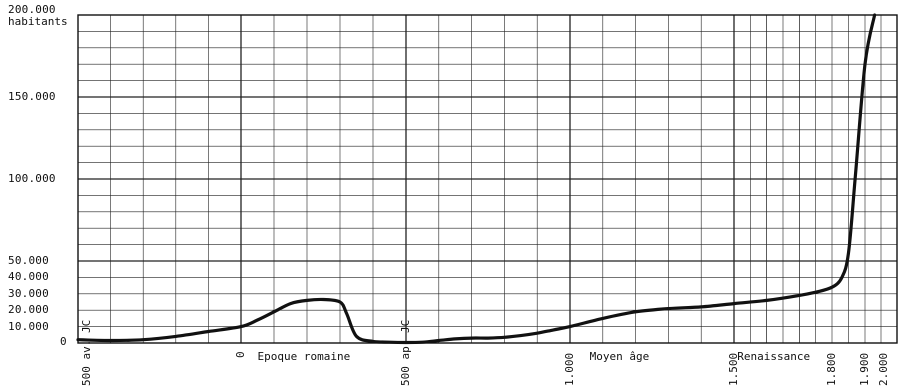  What do you see at coordinates (405, 352) in the screenshot?
I see `x-tick-label: 500 ap. JC` at bounding box center [405, 352].